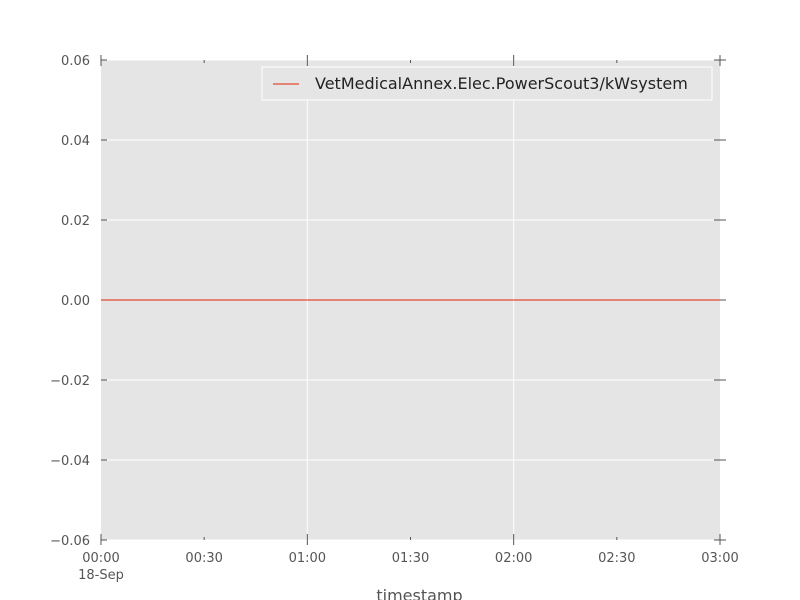 This screenshot has height=600, width=800. I want to click on x-tick-label: 02:00, so click(513, 558).